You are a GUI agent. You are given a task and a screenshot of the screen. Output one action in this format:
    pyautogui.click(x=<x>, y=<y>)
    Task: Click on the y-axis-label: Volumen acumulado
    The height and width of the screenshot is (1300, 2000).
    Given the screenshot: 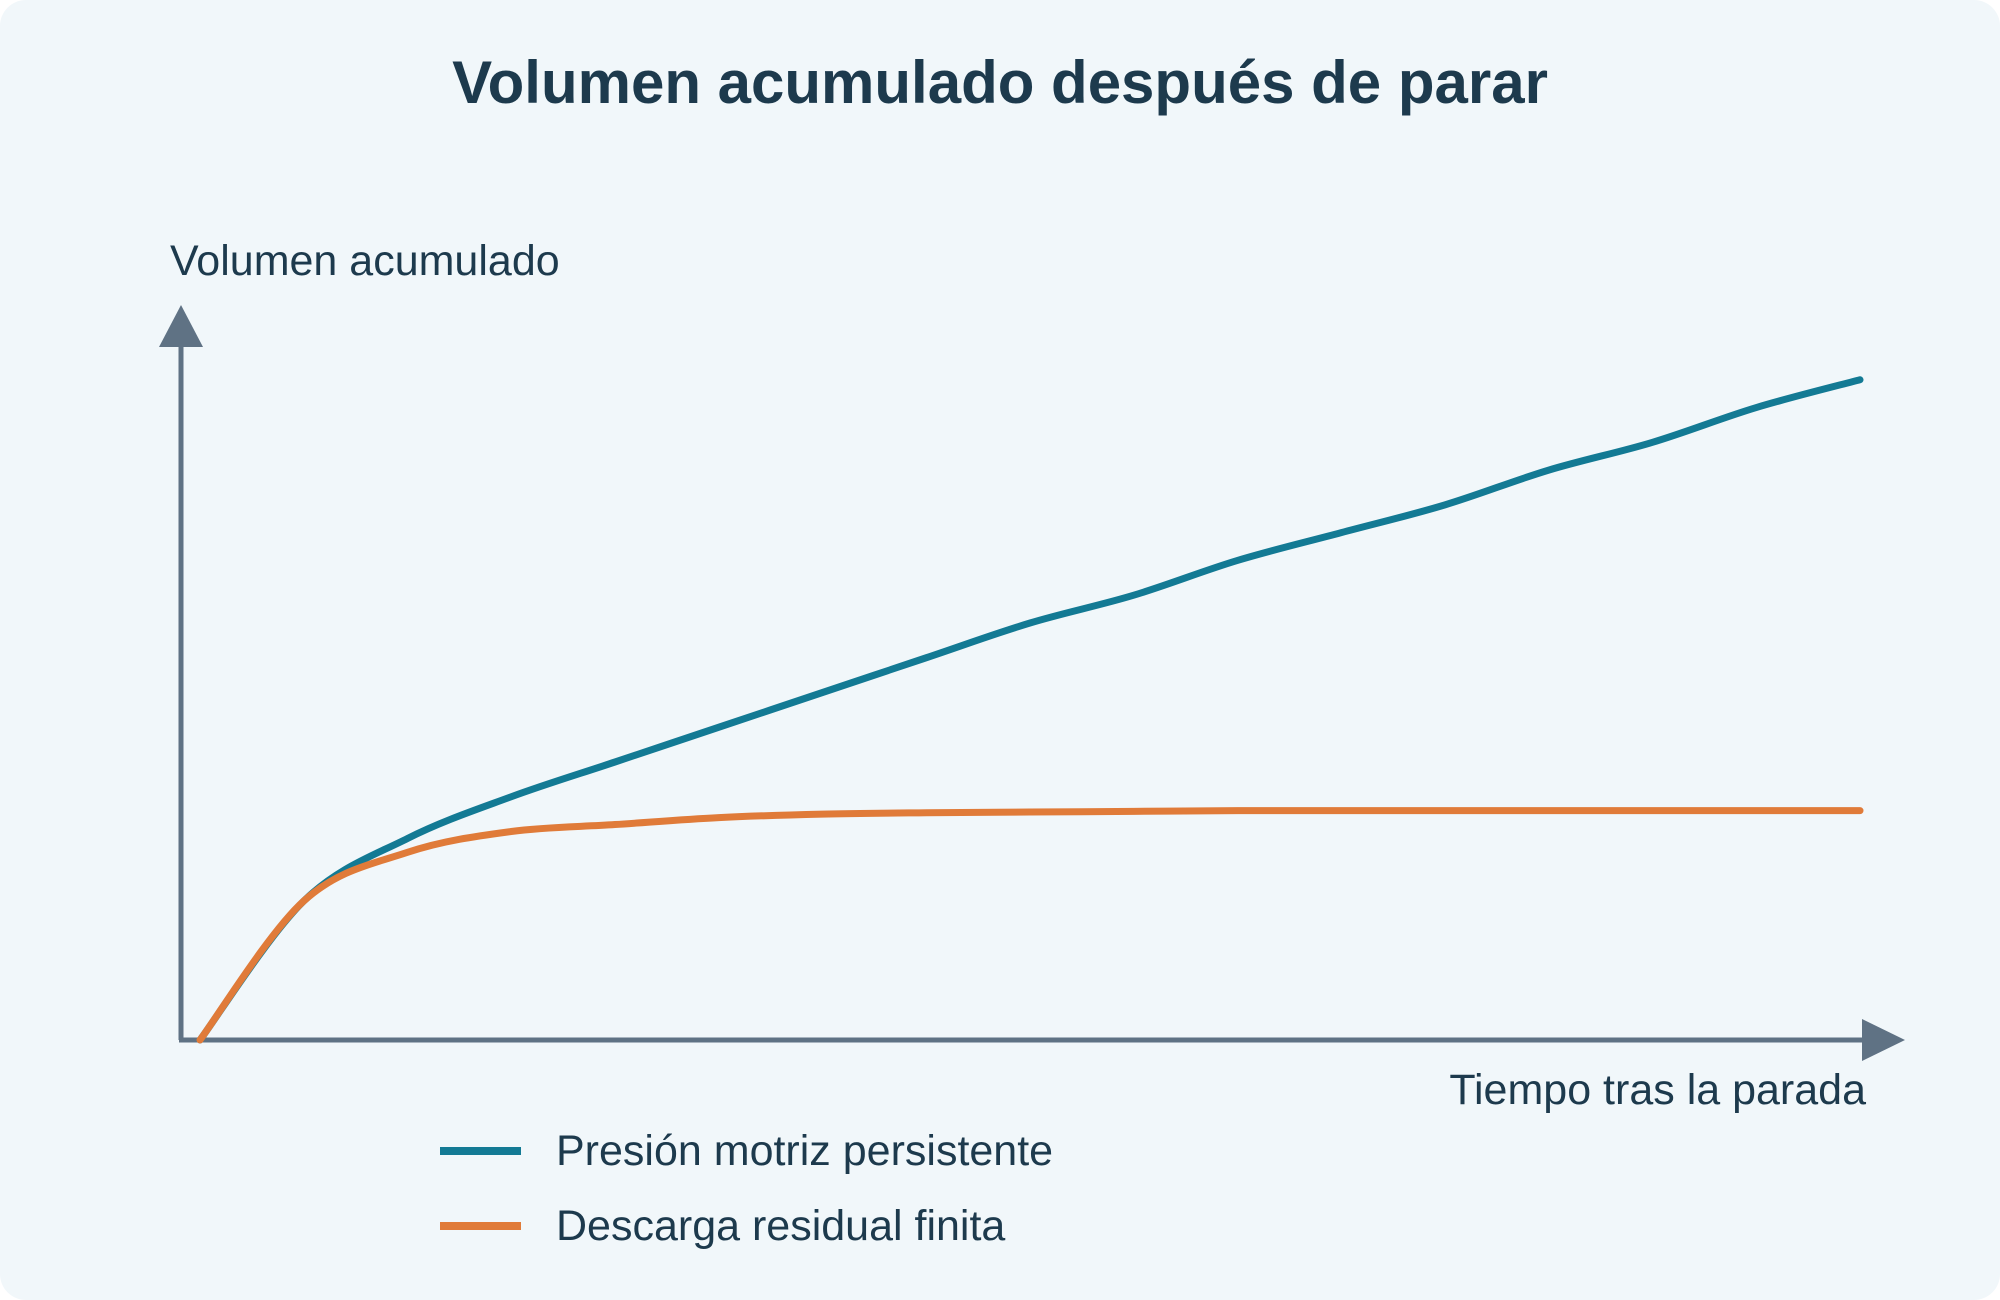 What is the action you would take?
    pyautogui.click(x=365, y=261)
    